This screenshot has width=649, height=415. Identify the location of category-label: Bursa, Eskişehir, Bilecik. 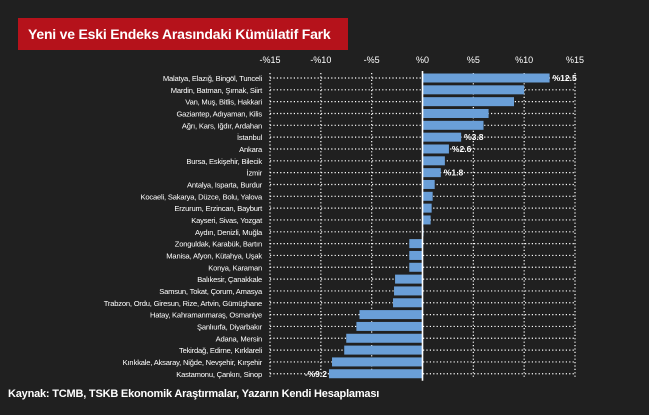
(224, 161).